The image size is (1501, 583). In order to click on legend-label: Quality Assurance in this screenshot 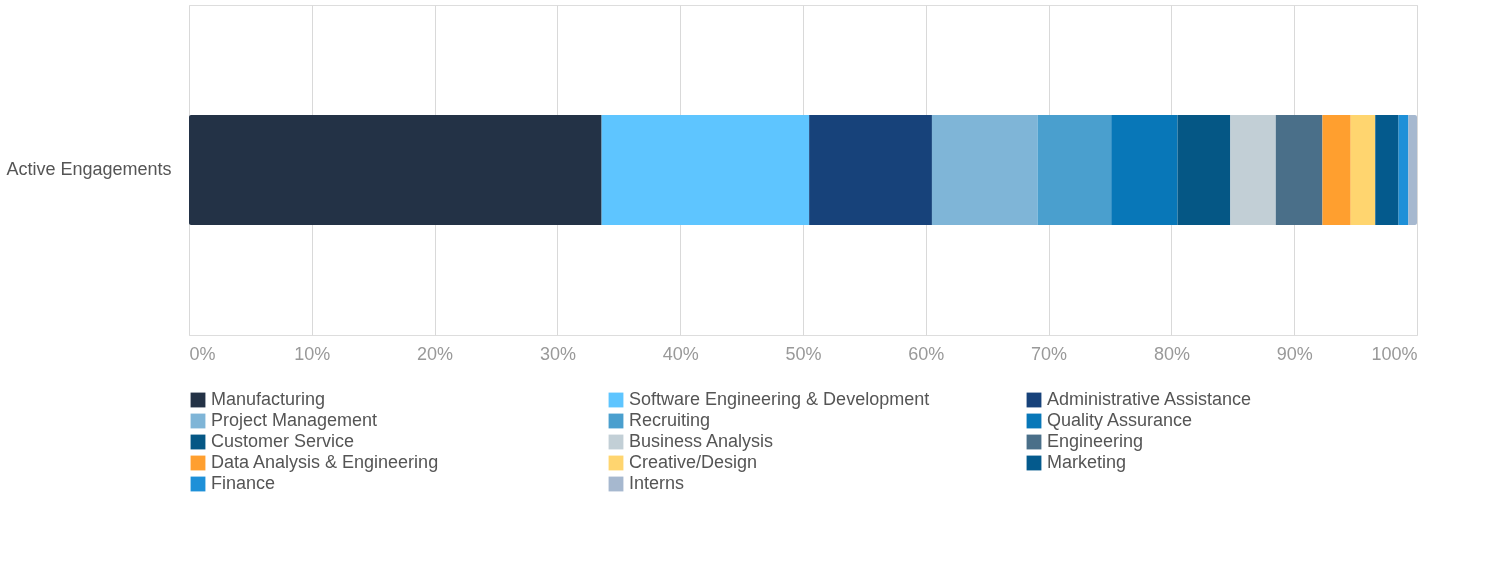, I will do `click(1120, 420)`.